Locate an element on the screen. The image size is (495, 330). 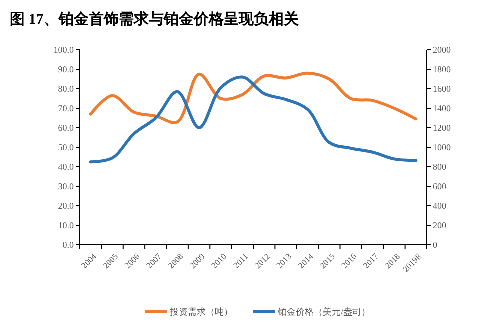
x-tick-label: 2011 is located at coordinates (240, 260).